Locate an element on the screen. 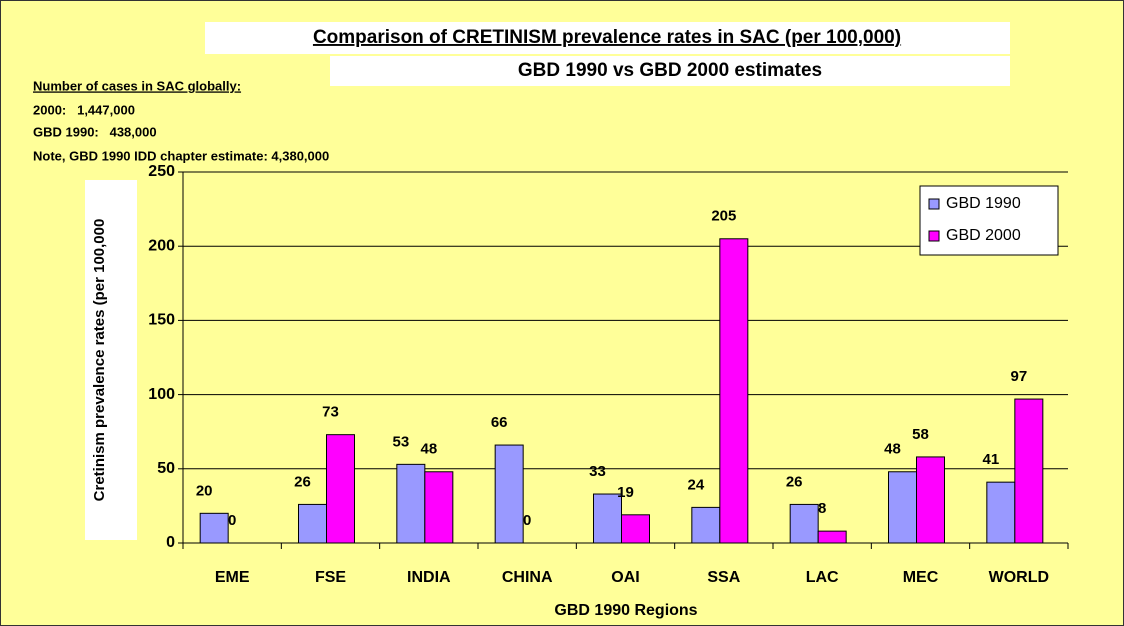  data-label: 8 is located at coordinates (822, 508).